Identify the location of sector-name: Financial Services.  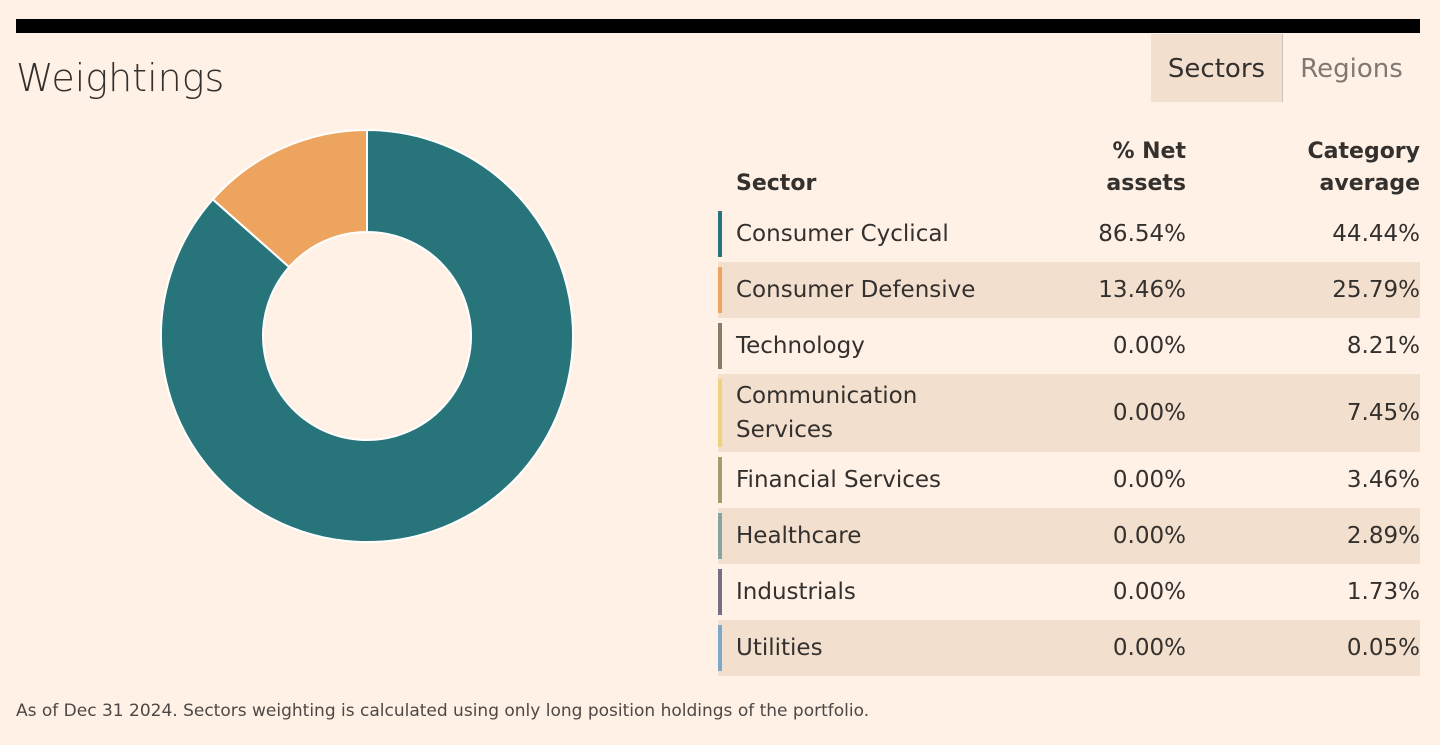
(839, 480).